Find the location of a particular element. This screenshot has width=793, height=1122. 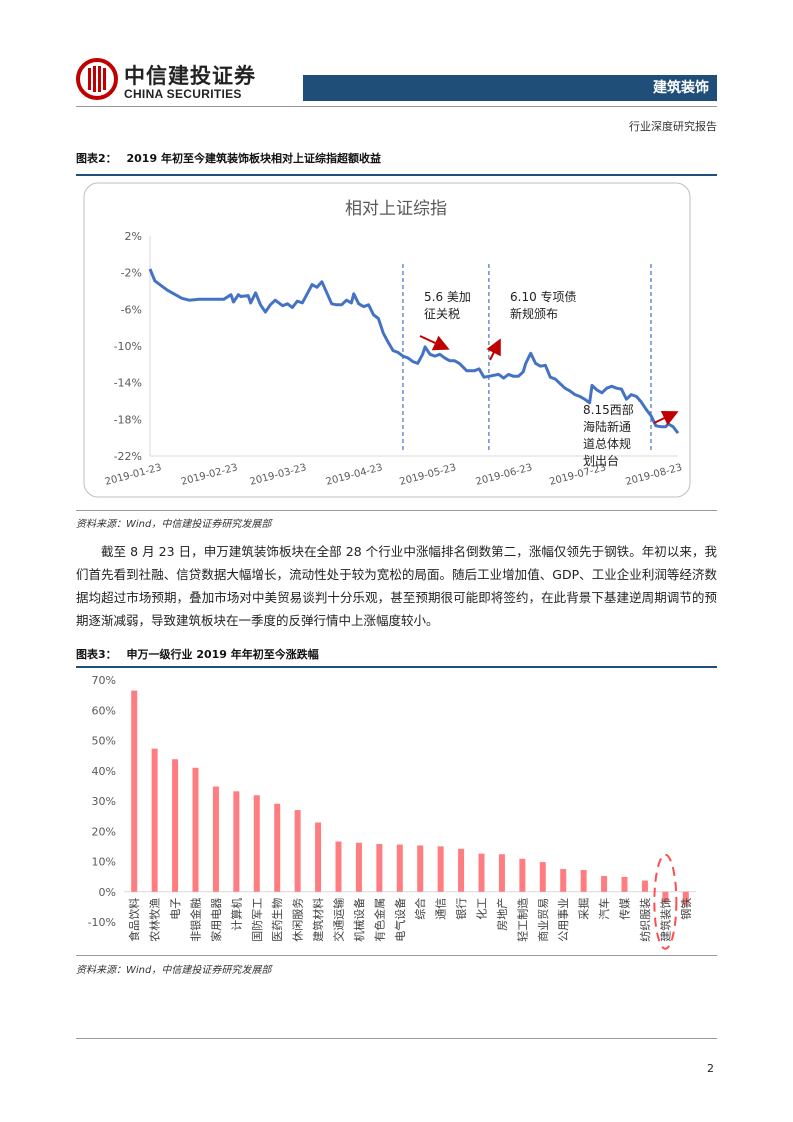

category-label: 医药生物 is located at coordinates (277, 920).